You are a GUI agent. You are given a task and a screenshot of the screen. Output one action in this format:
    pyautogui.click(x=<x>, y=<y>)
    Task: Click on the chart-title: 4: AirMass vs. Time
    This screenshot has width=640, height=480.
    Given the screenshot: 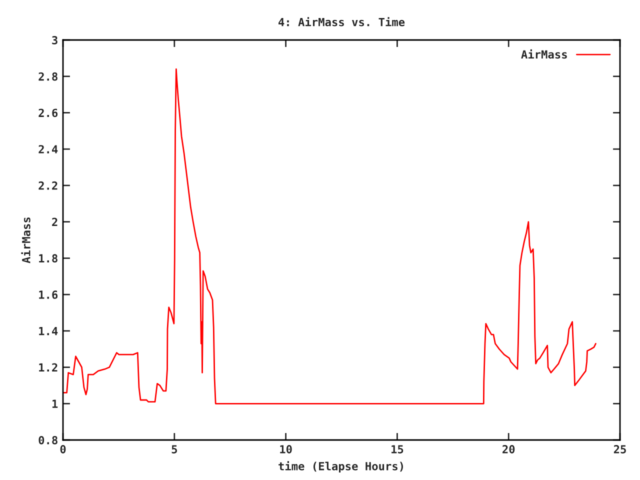 What is the action you would take?
    pyautogui.click(x=341, y=21)
    